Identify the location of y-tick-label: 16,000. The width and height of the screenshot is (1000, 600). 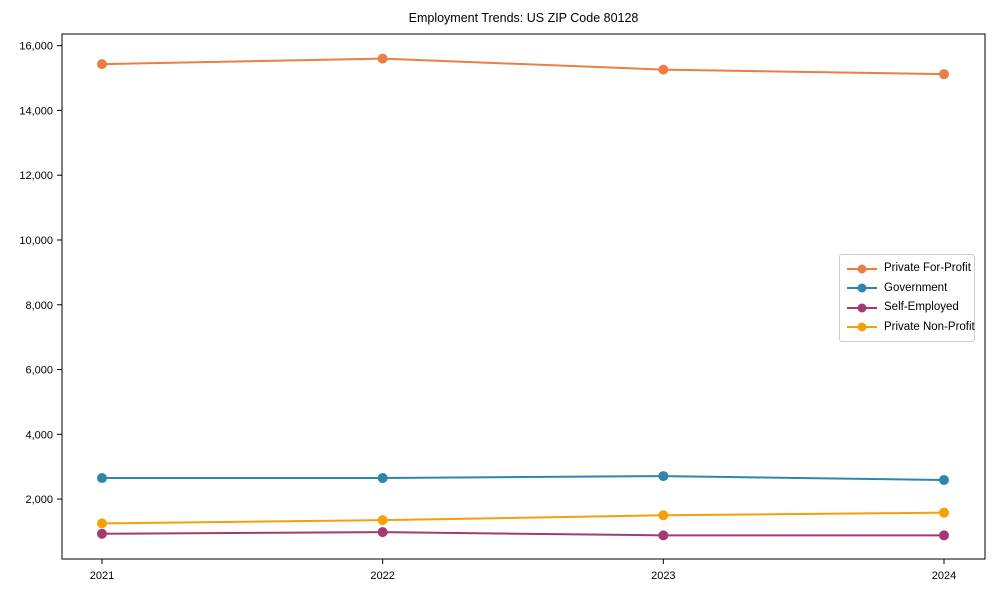
(36, 47).